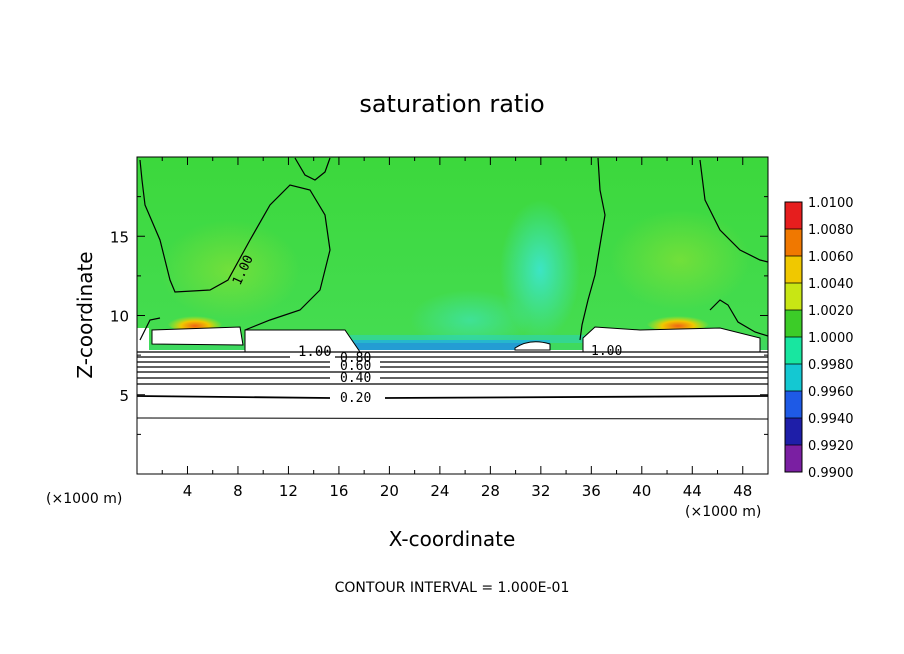  I want to click on field-lower-white, so click(452, 412).